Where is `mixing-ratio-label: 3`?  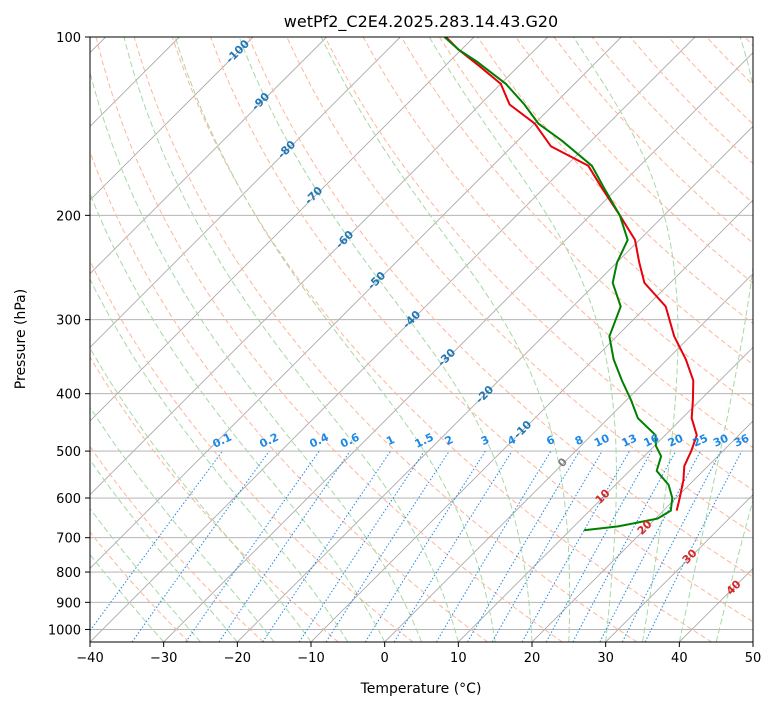
mixing-ratio-label: 3 is located at coordinates (485, 440).